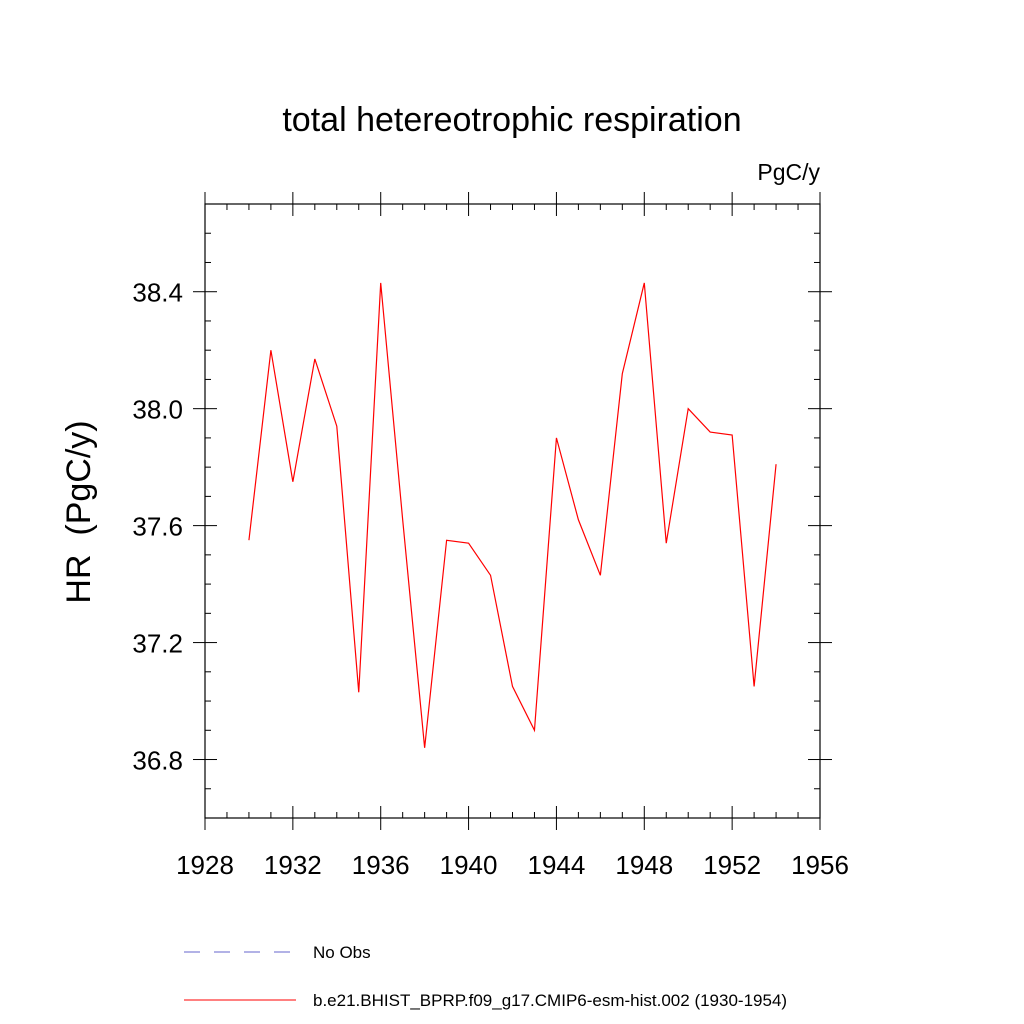 The image size is (1024, 1024). Describe the element at coordinates (157, 644) in the screenshot. I see `y-tick-label: 37.2` at that location.